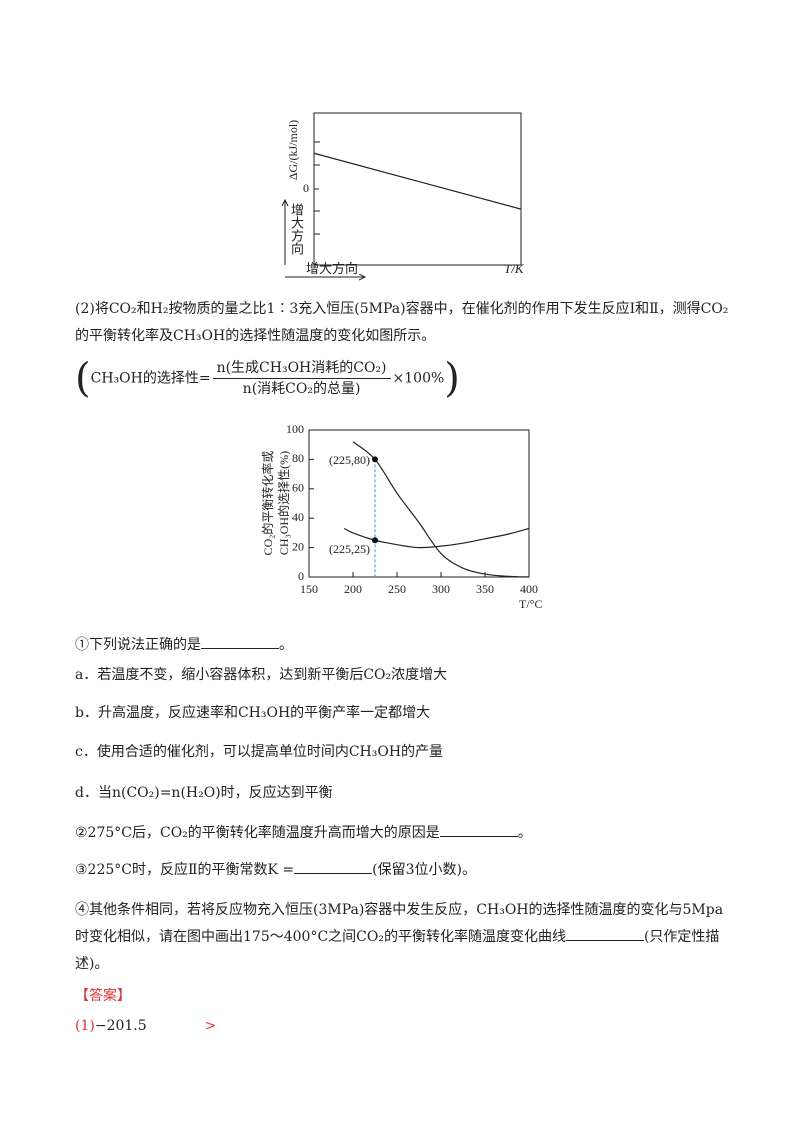 This screenshot has width=800, height=1132. What do you see at coordinates (85, 1026) in the screenshot?
I see `answer-label: (1)` at bounding box center [85, 1026].